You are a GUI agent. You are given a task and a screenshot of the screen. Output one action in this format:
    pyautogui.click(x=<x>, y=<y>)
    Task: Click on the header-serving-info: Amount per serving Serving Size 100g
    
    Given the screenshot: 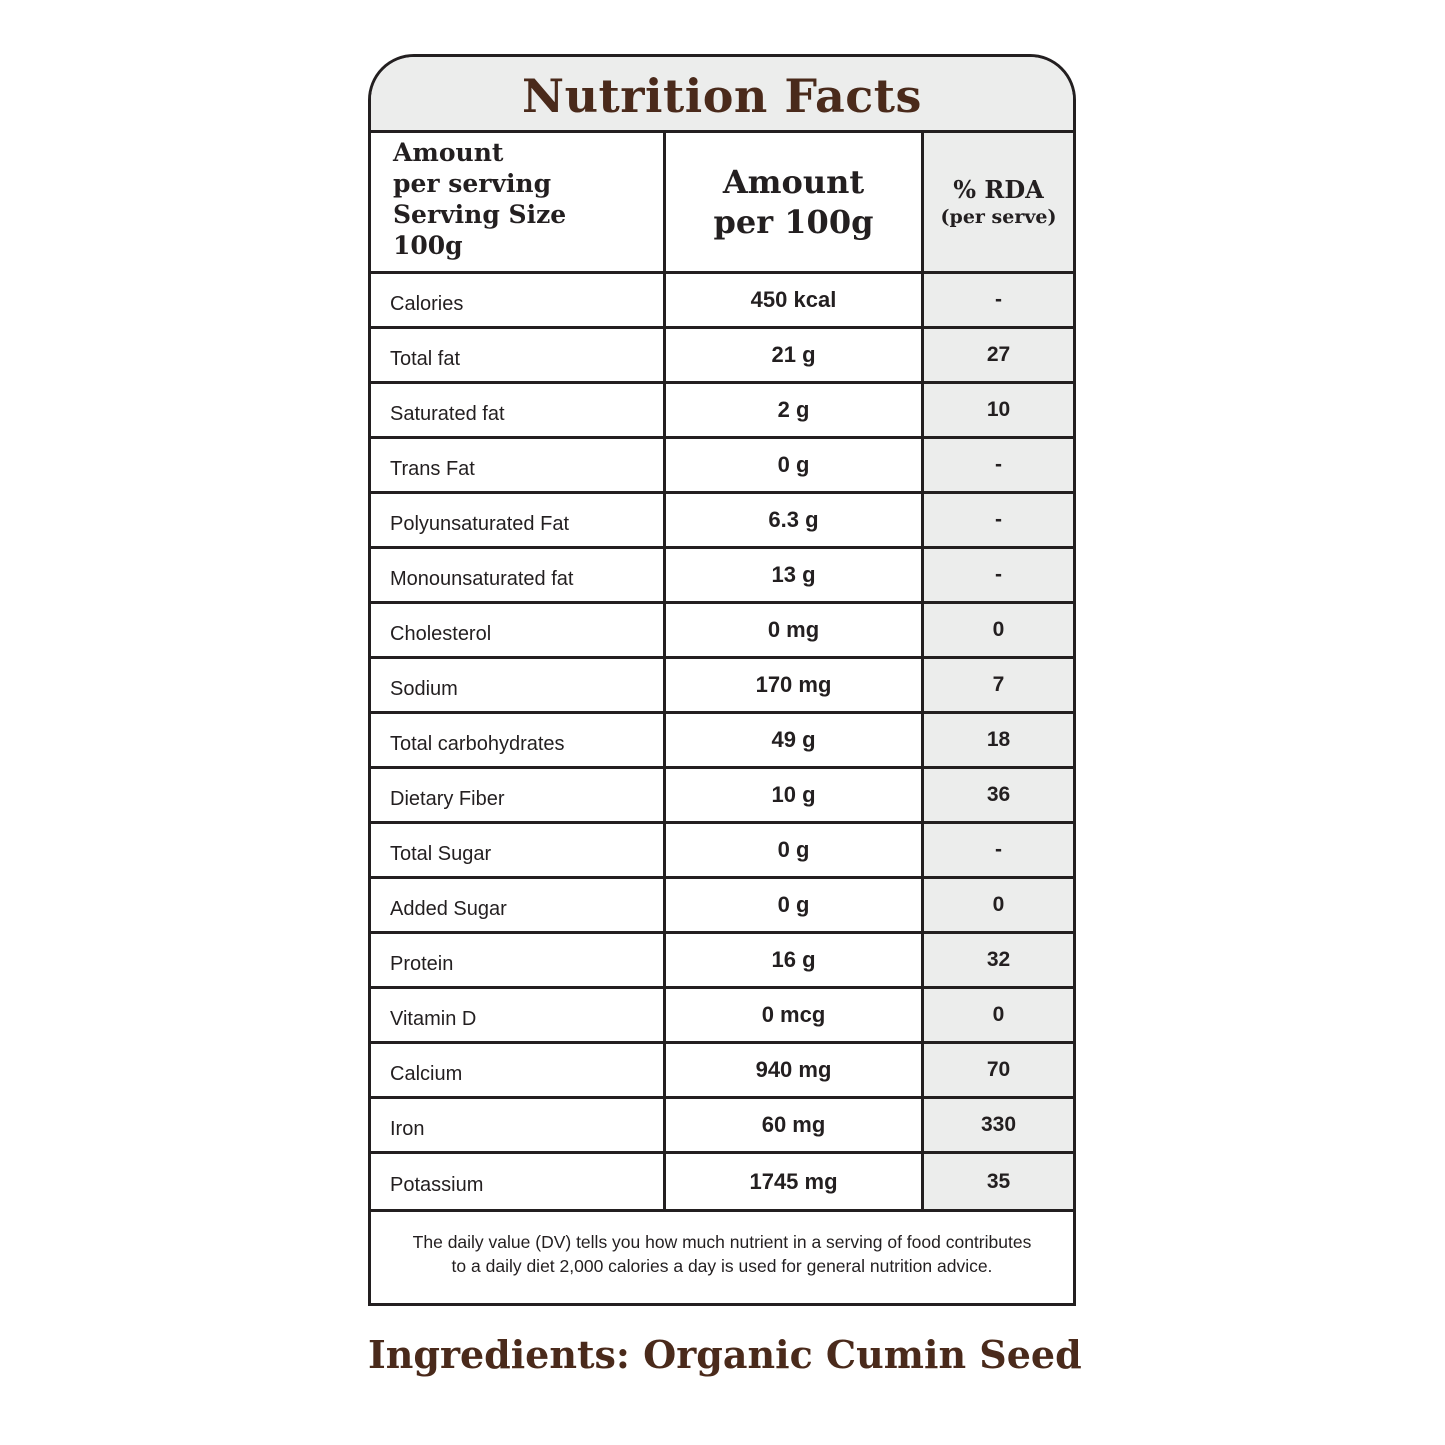 What is the action you would take?
    pyautogui.click(x=518, y=203)
    